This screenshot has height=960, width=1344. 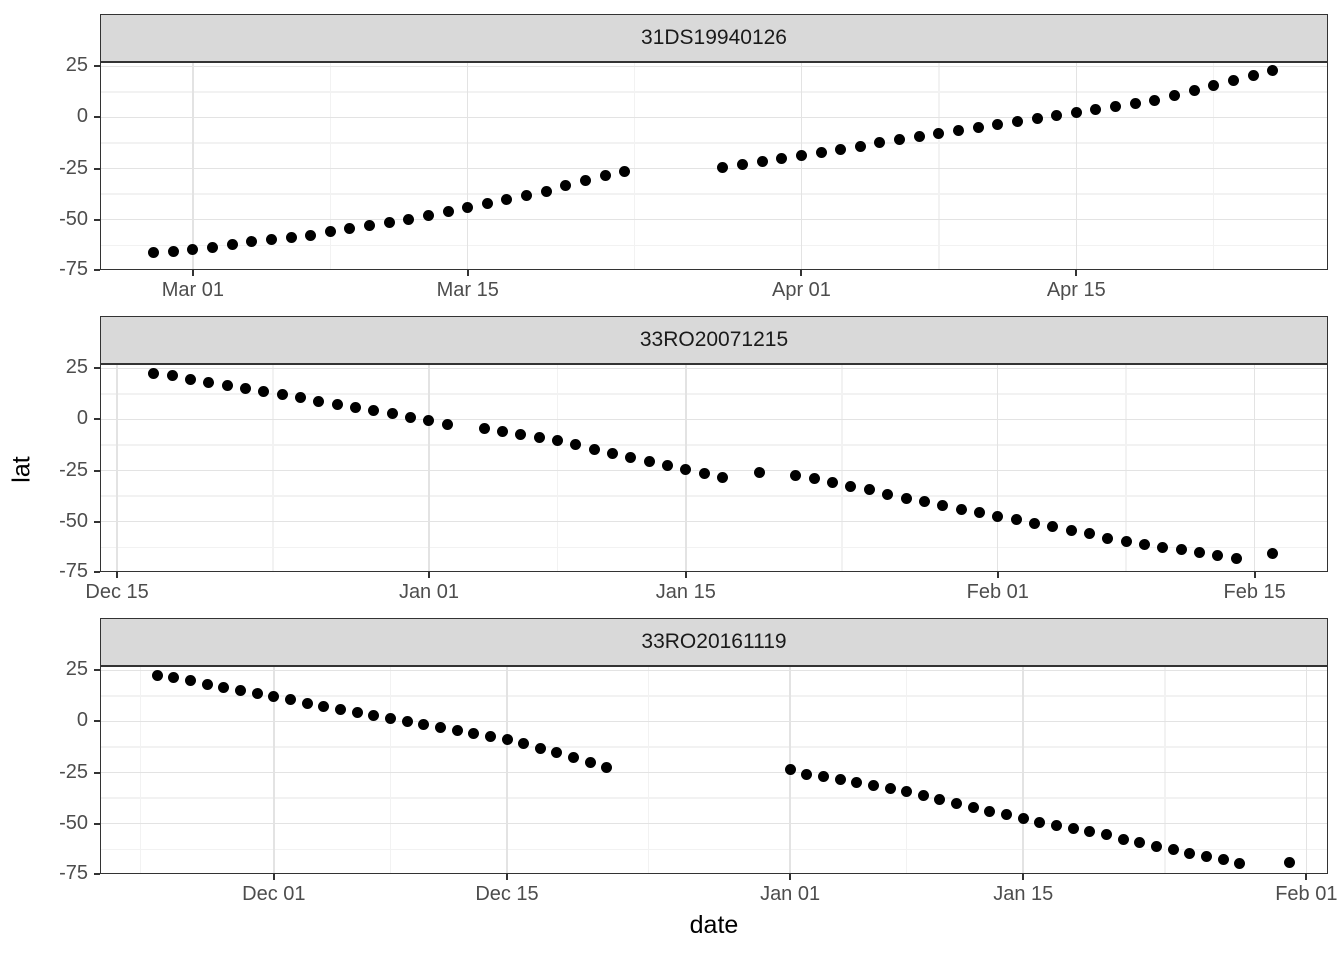 I want to click on y-tick-label: 0, so click(x=82, y=720).